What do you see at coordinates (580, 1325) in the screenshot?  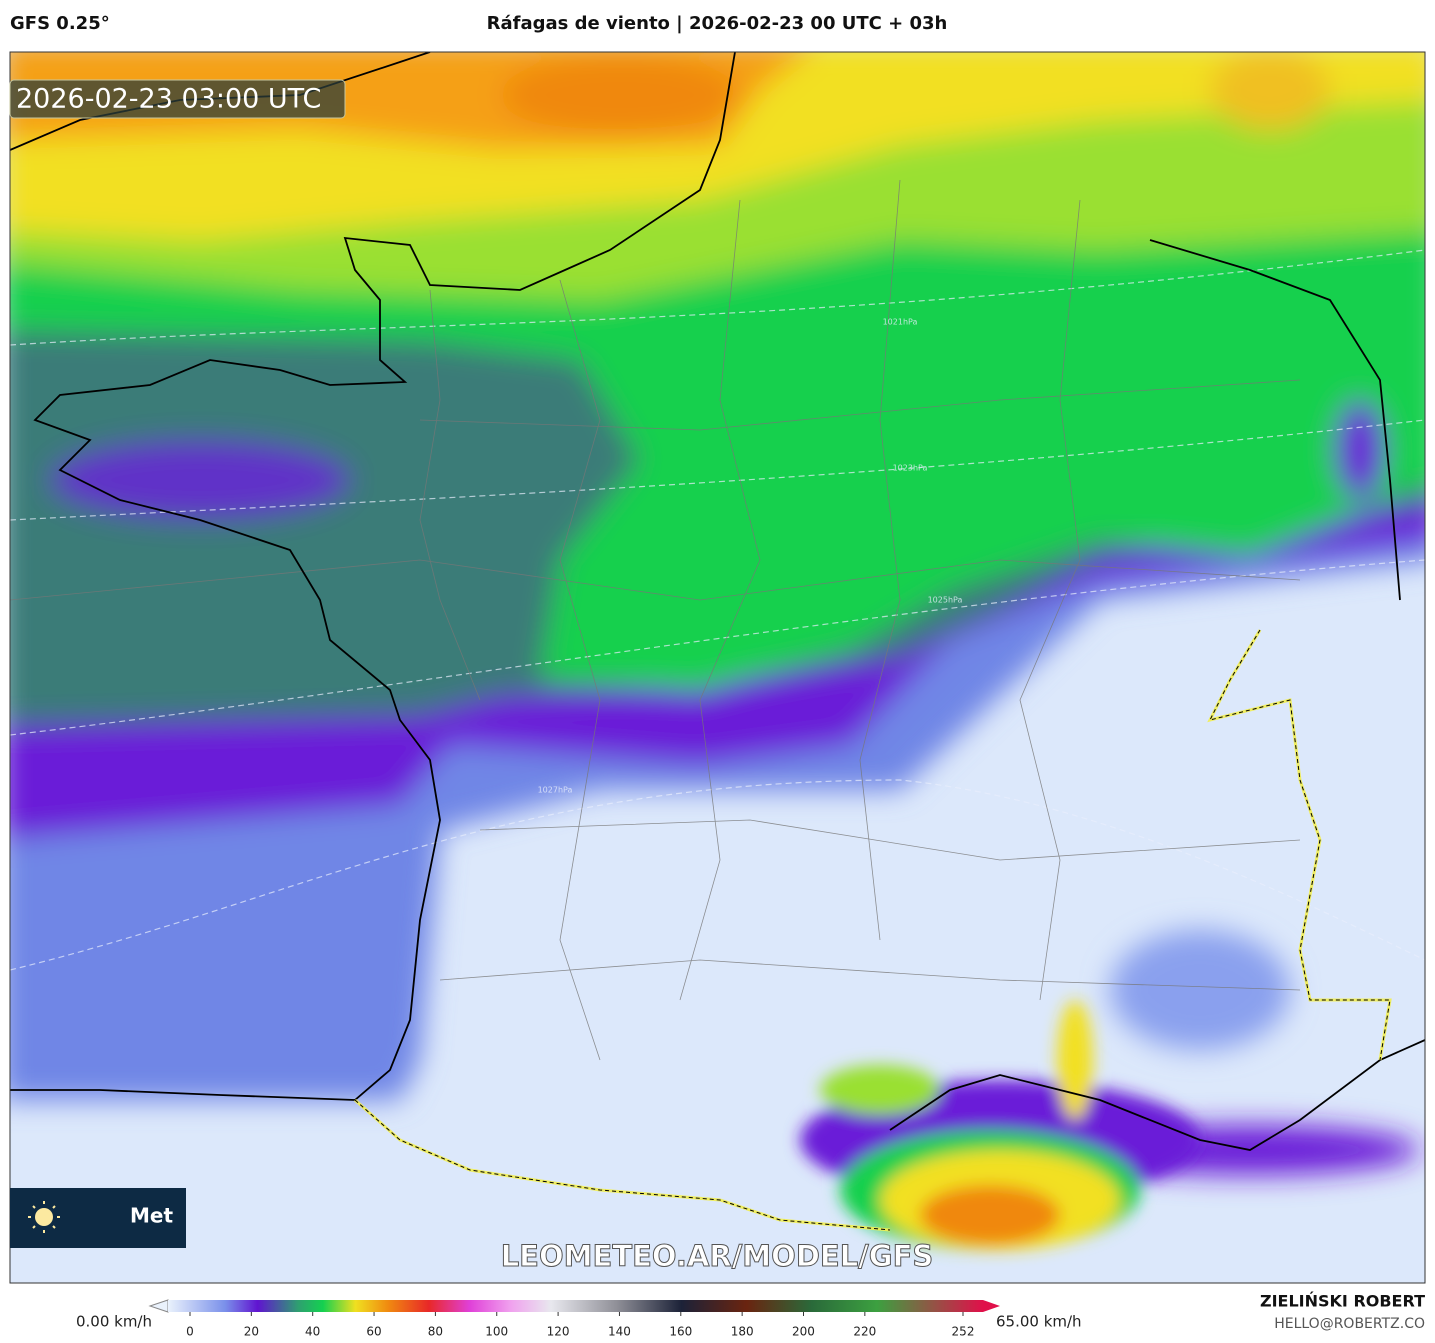 I see `colorbar-ticks: 0 20 40 60 80 100 120 140 160 180 200 220 252` at bounding box center [580, 1325].